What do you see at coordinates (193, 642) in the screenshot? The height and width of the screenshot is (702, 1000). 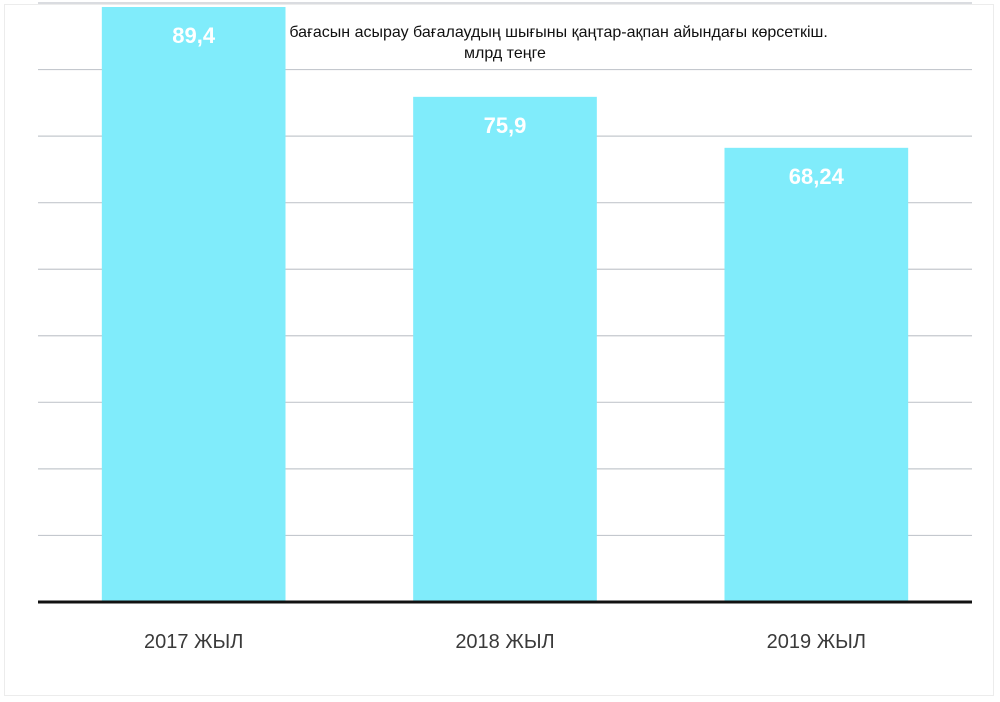 I see `x-tick-label: 2017 ЖЫЛ` at bounding box center [193, 642].